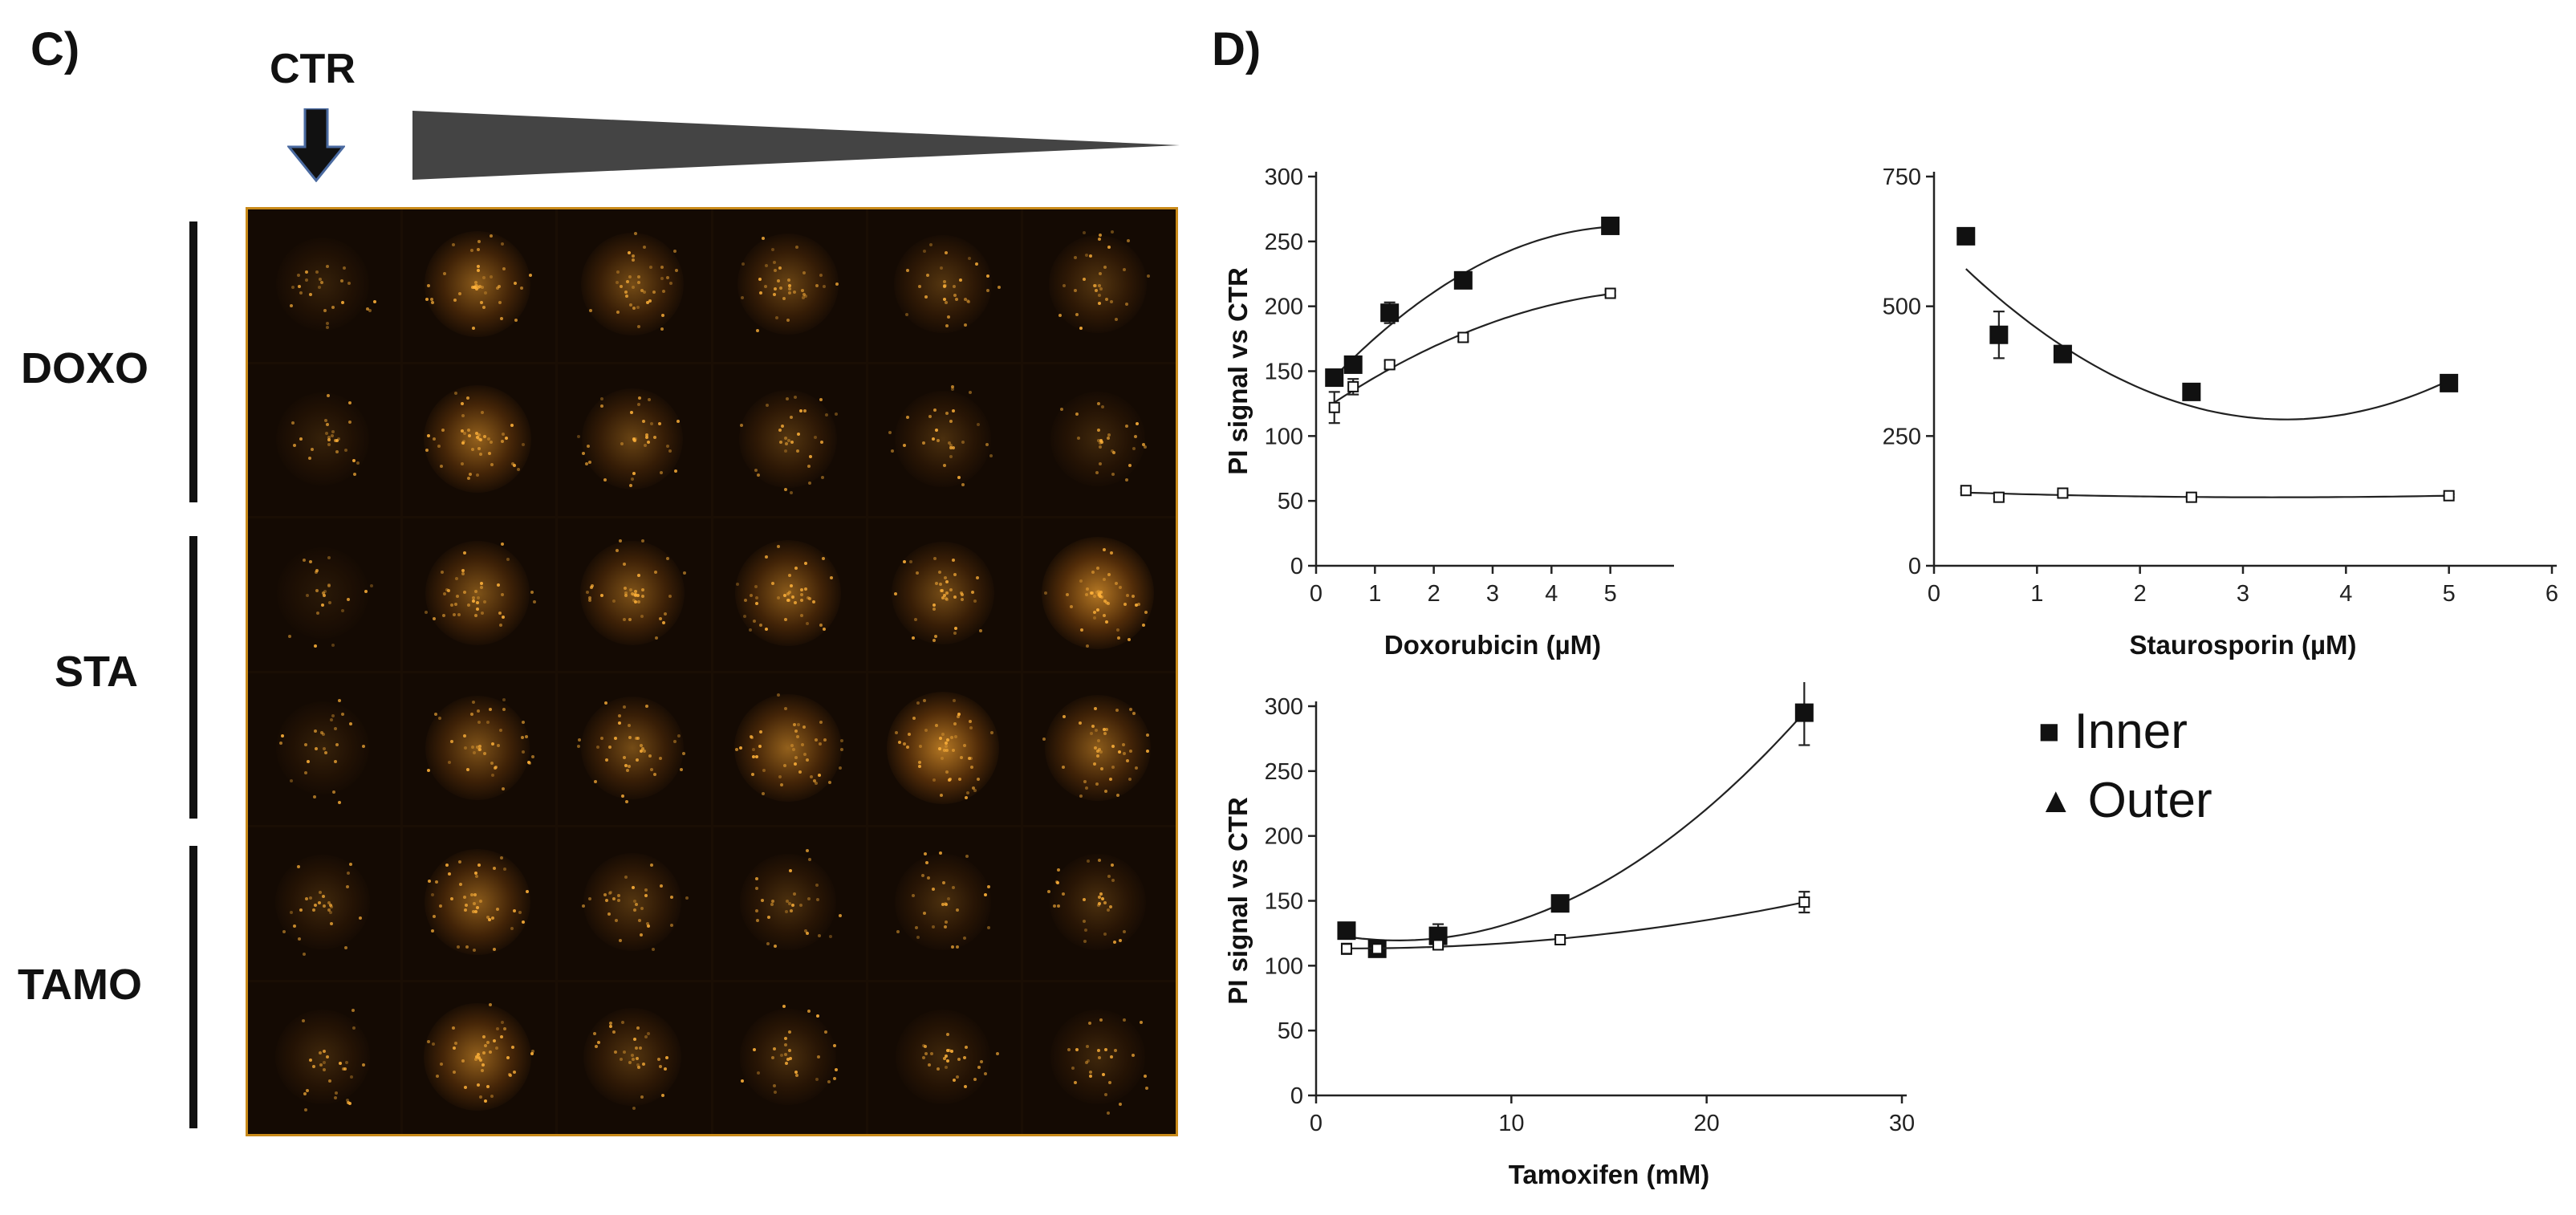 The height and width of the screenshot is (1215, 2576). Describe the element at coordinates (1238, 901) in the screenshot. I see `y-axis-label: PI signal vs CTR` at that location.